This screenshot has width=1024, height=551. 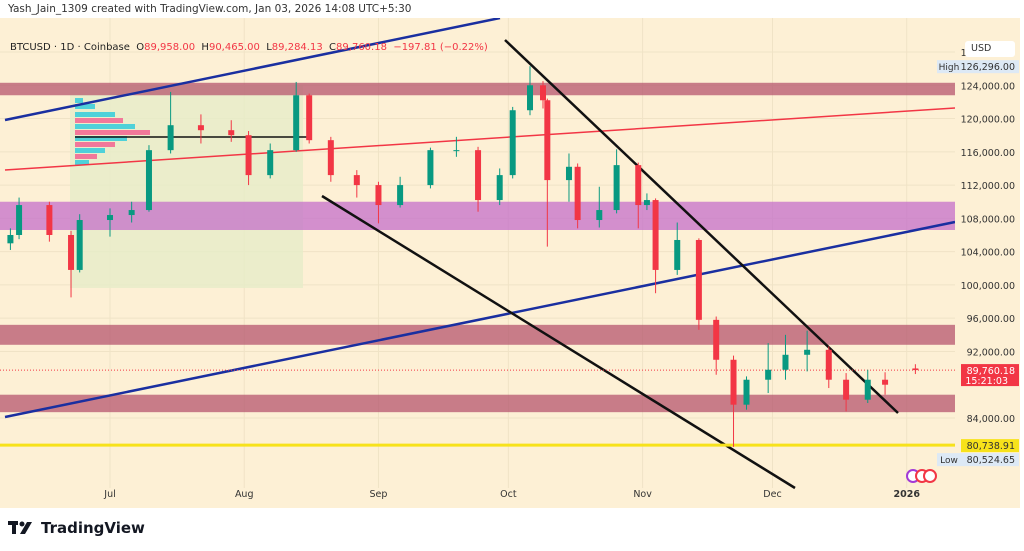 I want to click on y-tick-label: 96,000.00, so click(x=991, y=319).